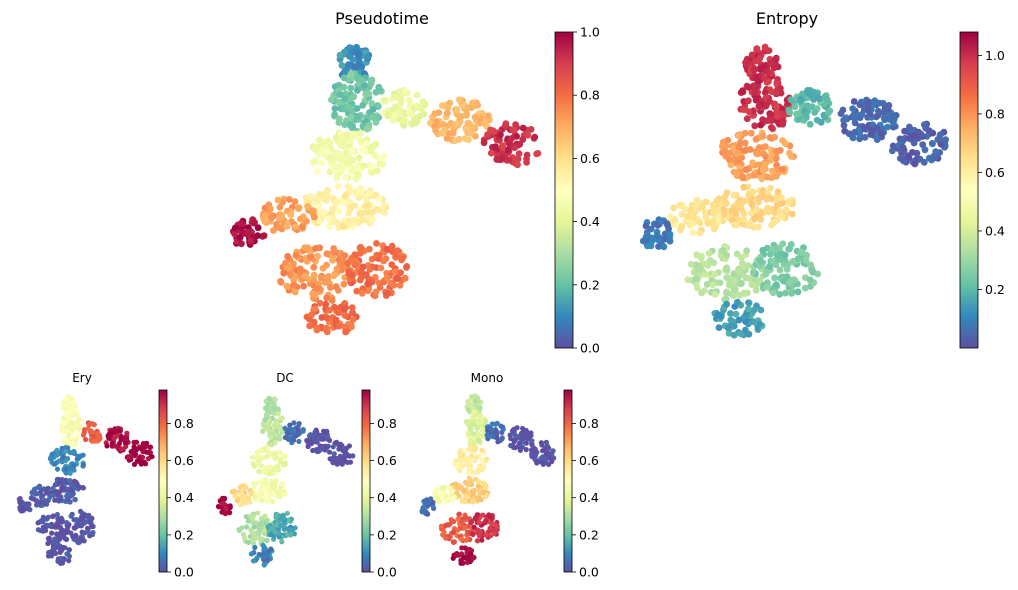 This screenshot has width=1018, height=590. What do you see at coordinates (509, 475) in the screenshot?
I see `panel-mono: Mono 0.0 0.2 0.4 0.6 0.8` at bounding box center [509, 475].